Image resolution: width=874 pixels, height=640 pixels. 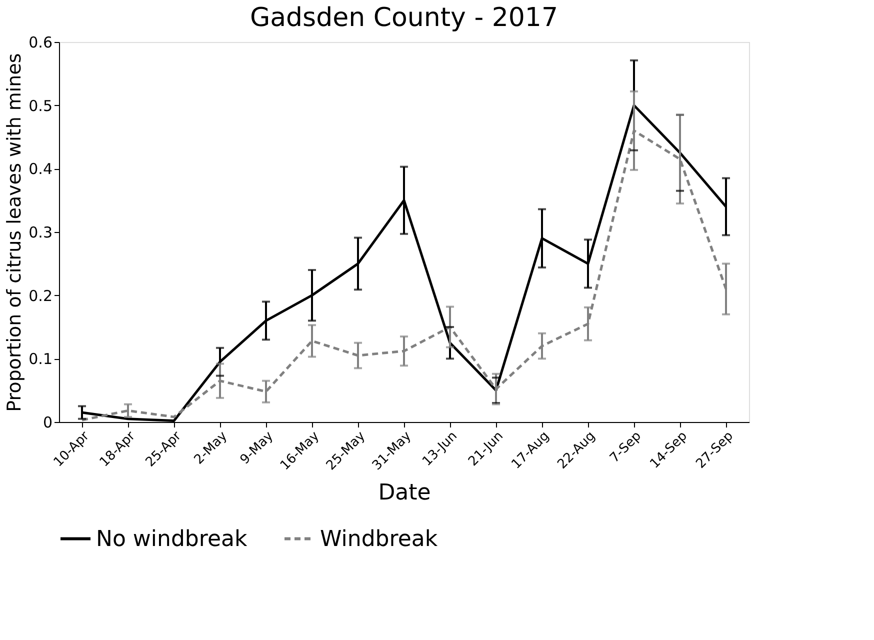 I want to click on legend-label: No windbreak, so click(x=172, y=539).